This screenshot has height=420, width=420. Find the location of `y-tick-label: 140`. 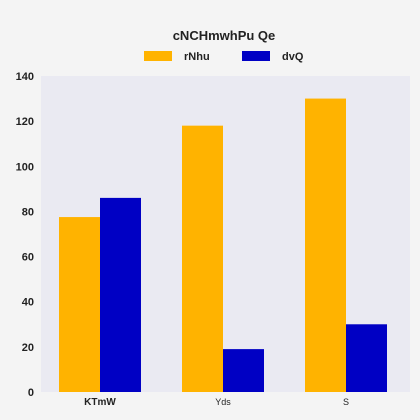

y-tick-label: 140 is located at coordinates (25, 77).